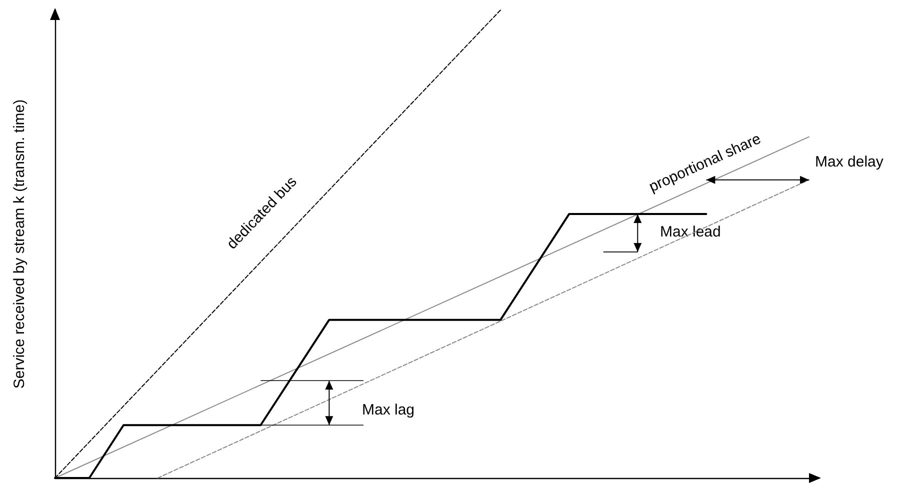  Describe the element at coordinates (388, 410) in the screenshot. I see `annotation: Max lag` at that location.